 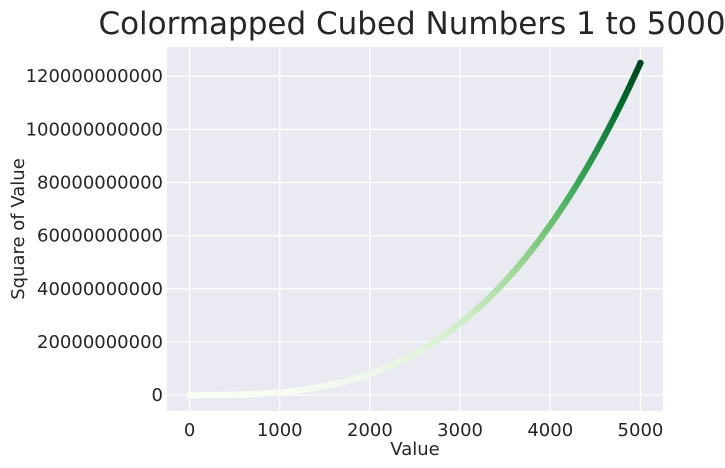 I want to click on x-tick-label: 4000, so click(x=550, y=430).